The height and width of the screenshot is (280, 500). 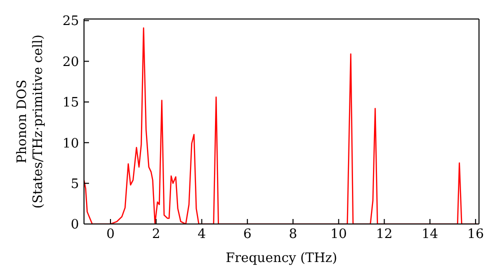 What do you see at coordinates (74, 184) in the screenshot?
I see `y-tick-label: 5` at bounding box center [74, 184].